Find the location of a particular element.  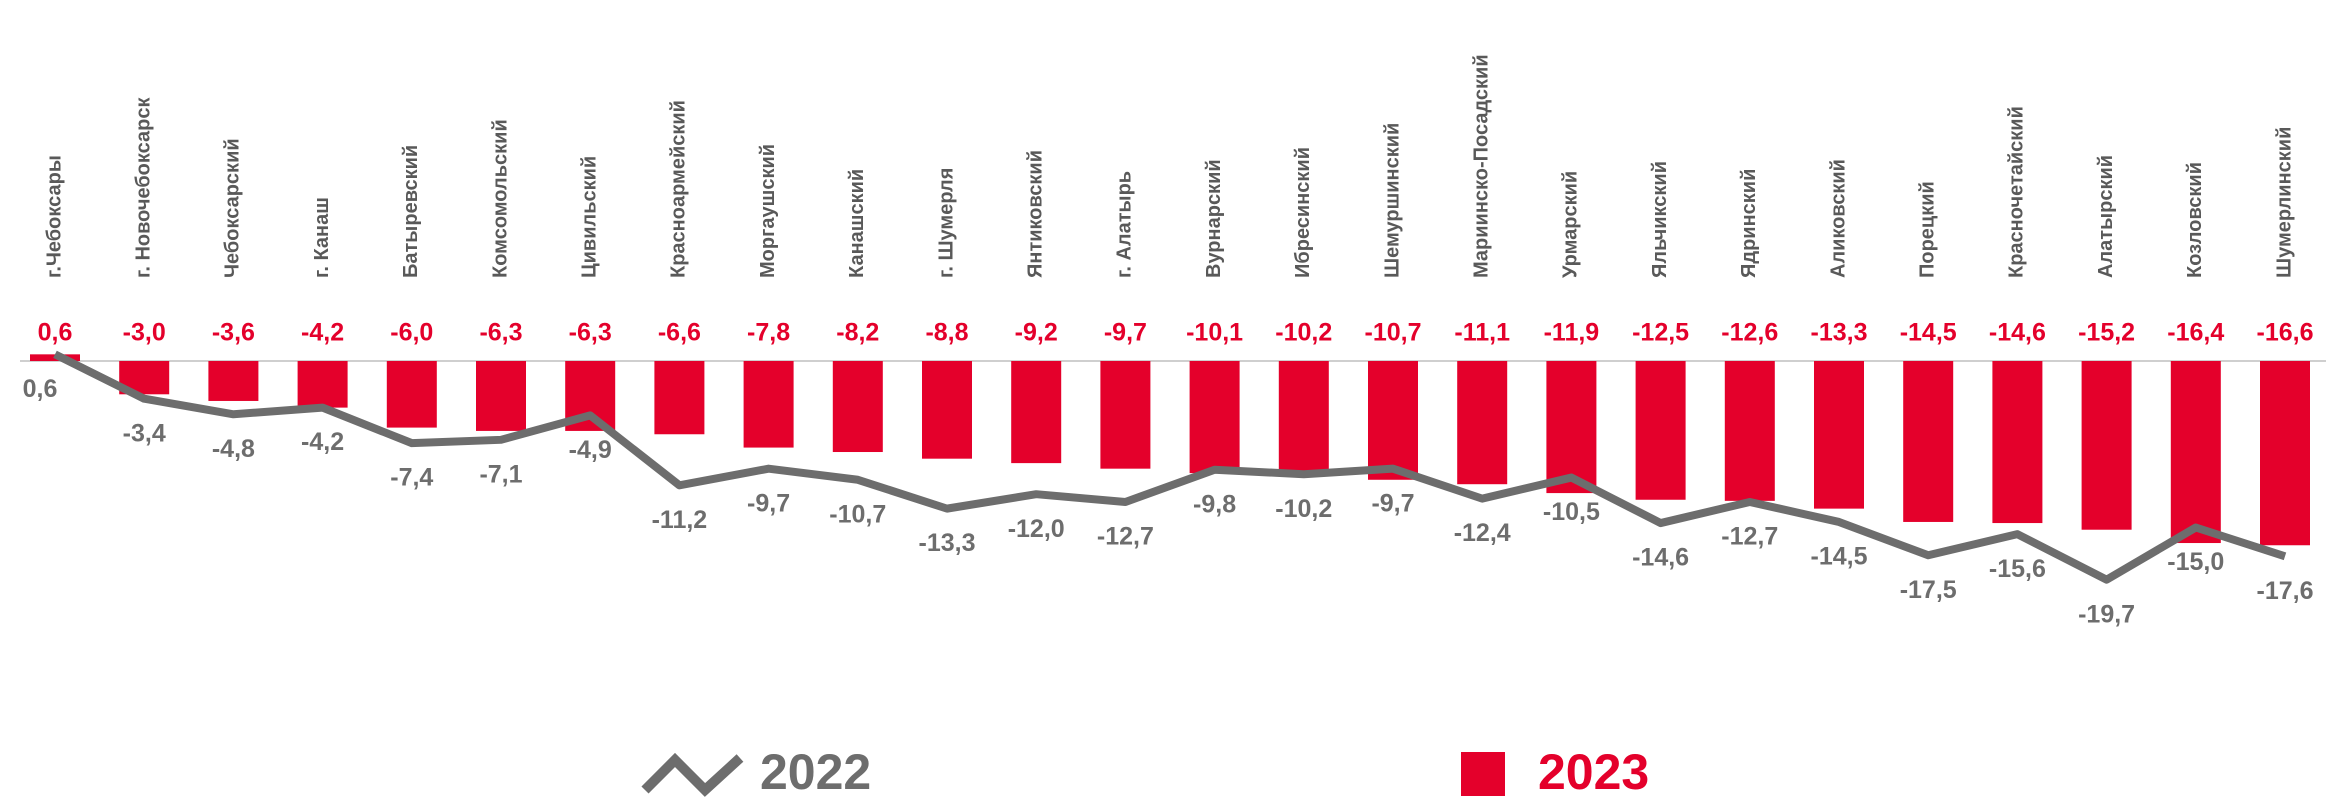

legend-label: 2022 is located at coordinates (815, 770).